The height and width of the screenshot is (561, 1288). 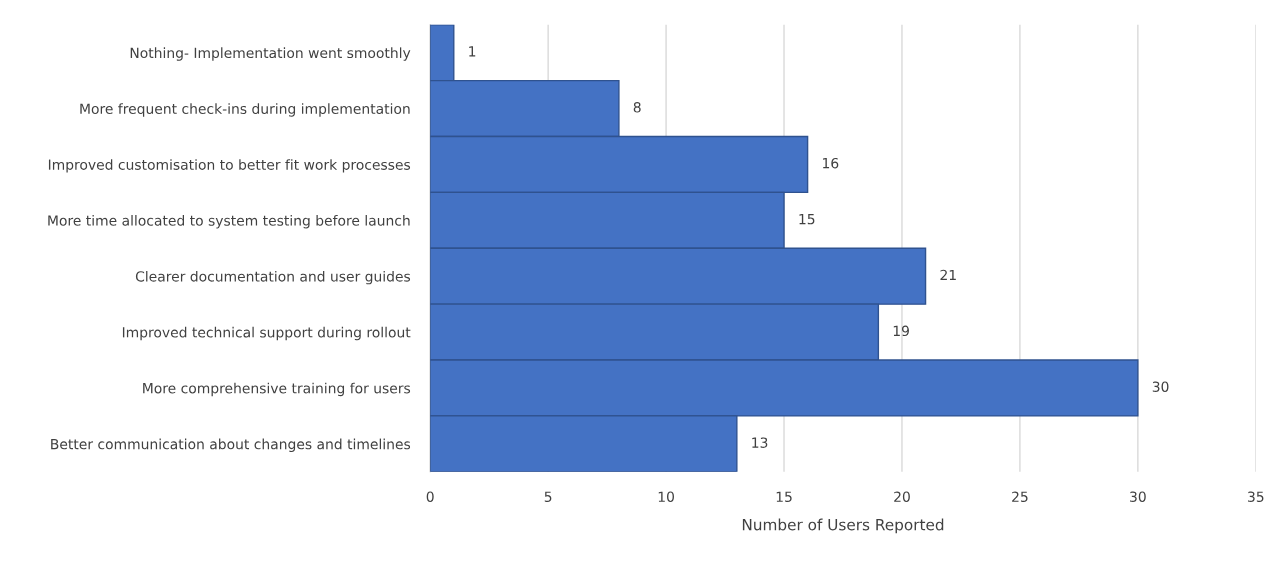 What do you see at coordinates (948, 275) in the screenshot?
I see `data-label: 21` at bounding box center [948, 275].